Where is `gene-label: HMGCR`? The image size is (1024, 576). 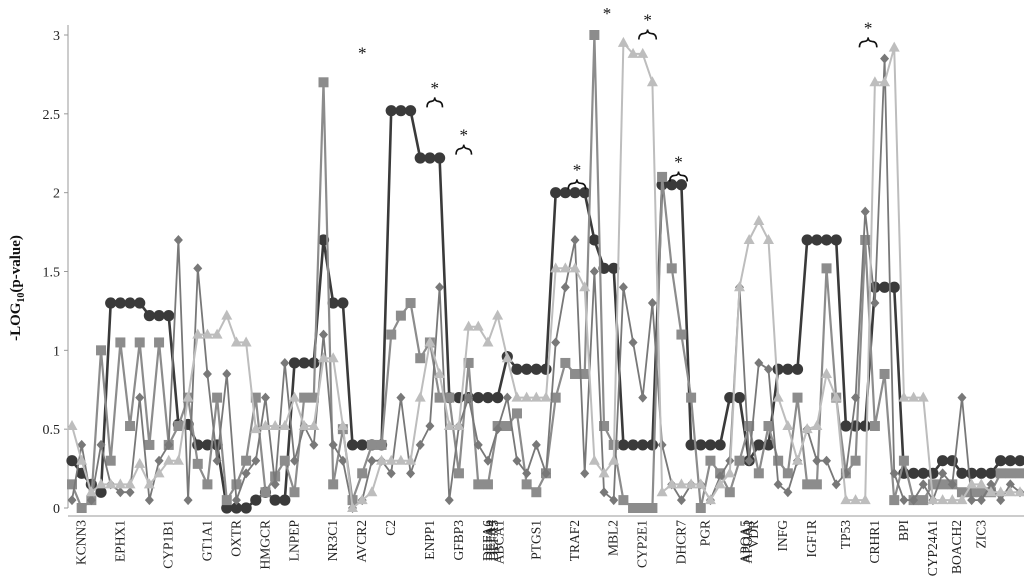 gene-label: HMGCR is located at coordinates (265, 545).